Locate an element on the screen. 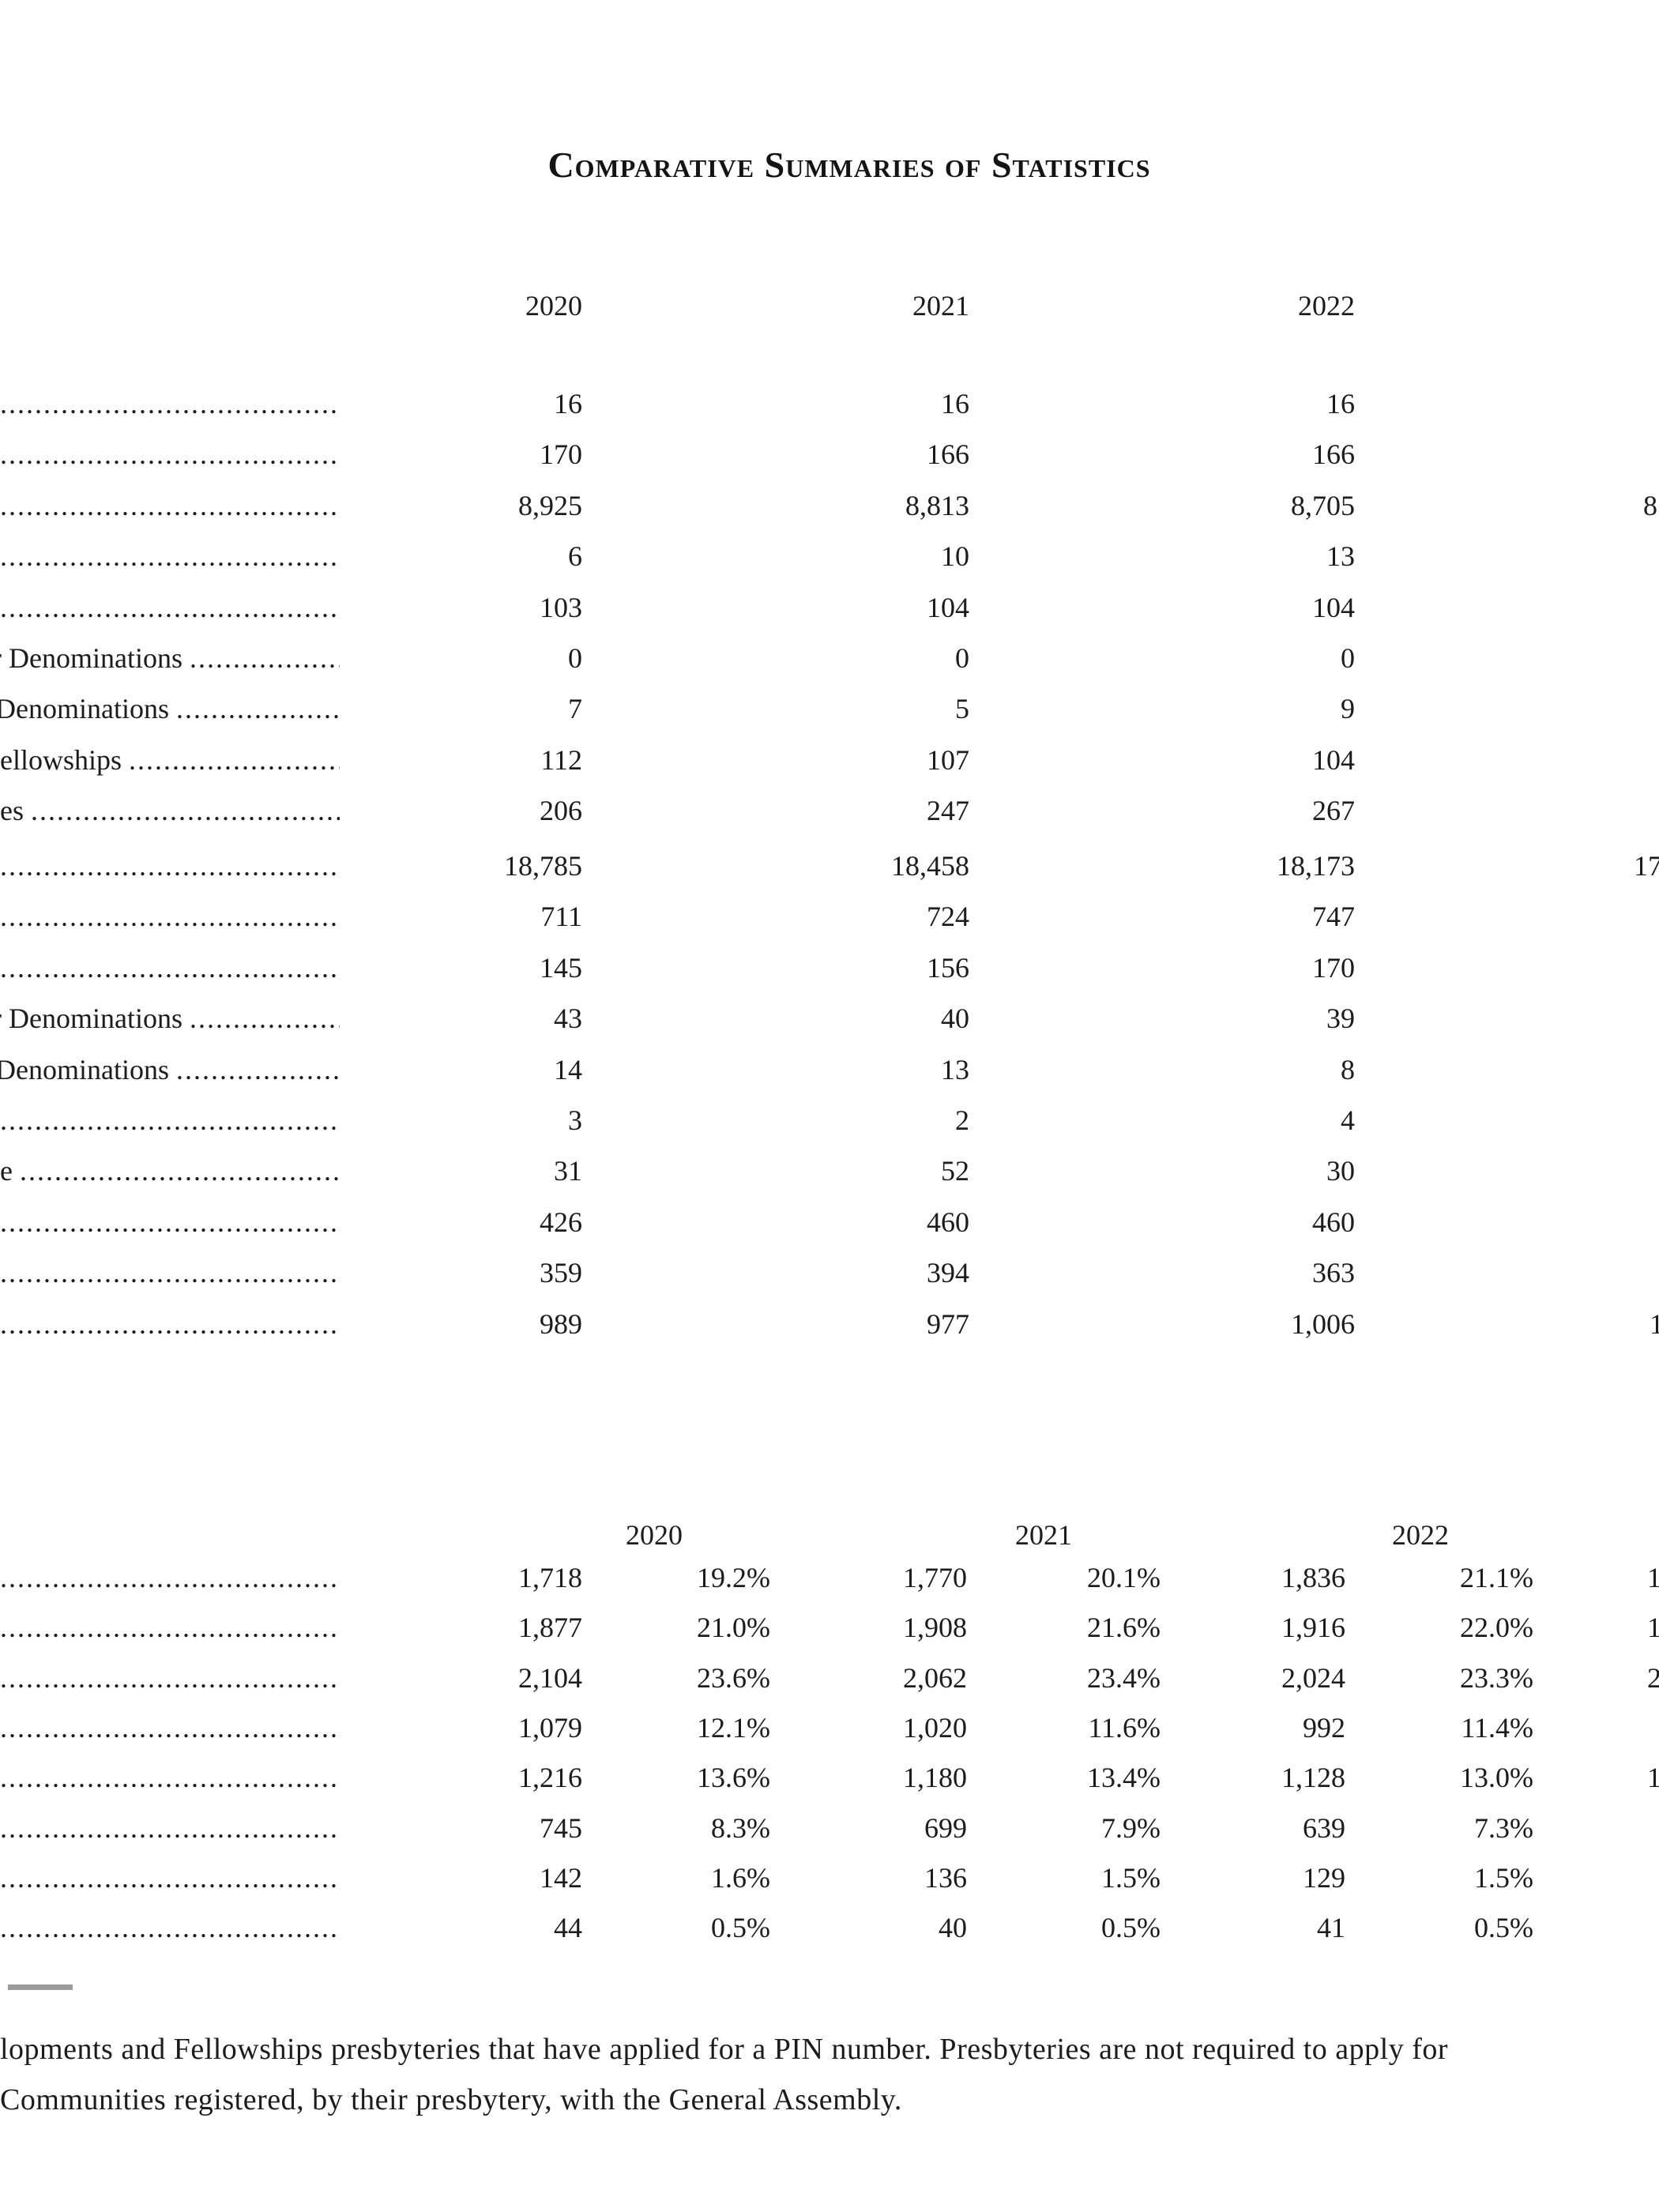 The height and width of the screenshot is (2212, 1659). value-cell: 8 is located at coordinates (1348, 1070).